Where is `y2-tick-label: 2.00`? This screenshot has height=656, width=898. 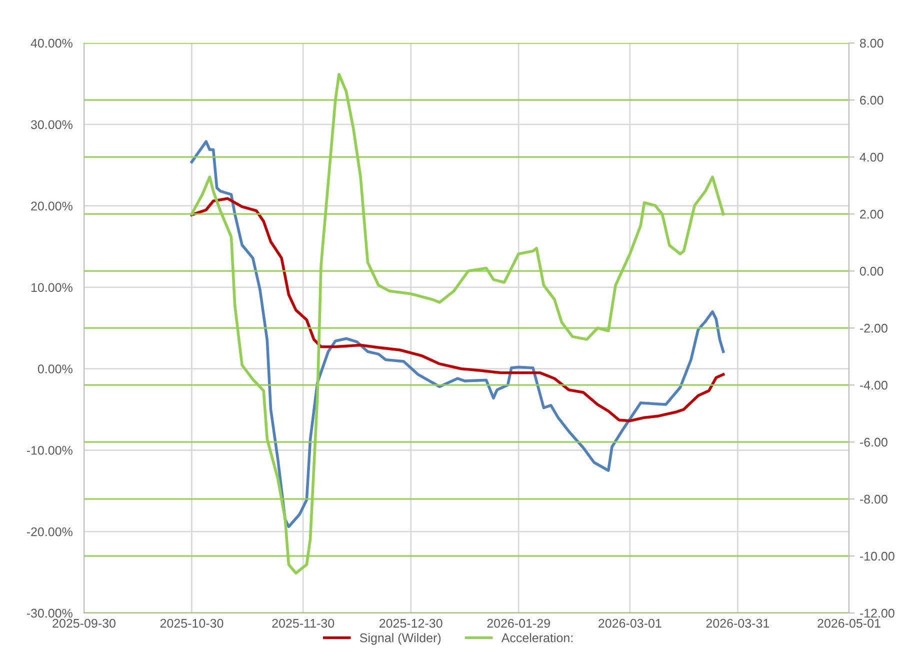
y2-tick-label: 2.00 is located at coordinates (872, 214).